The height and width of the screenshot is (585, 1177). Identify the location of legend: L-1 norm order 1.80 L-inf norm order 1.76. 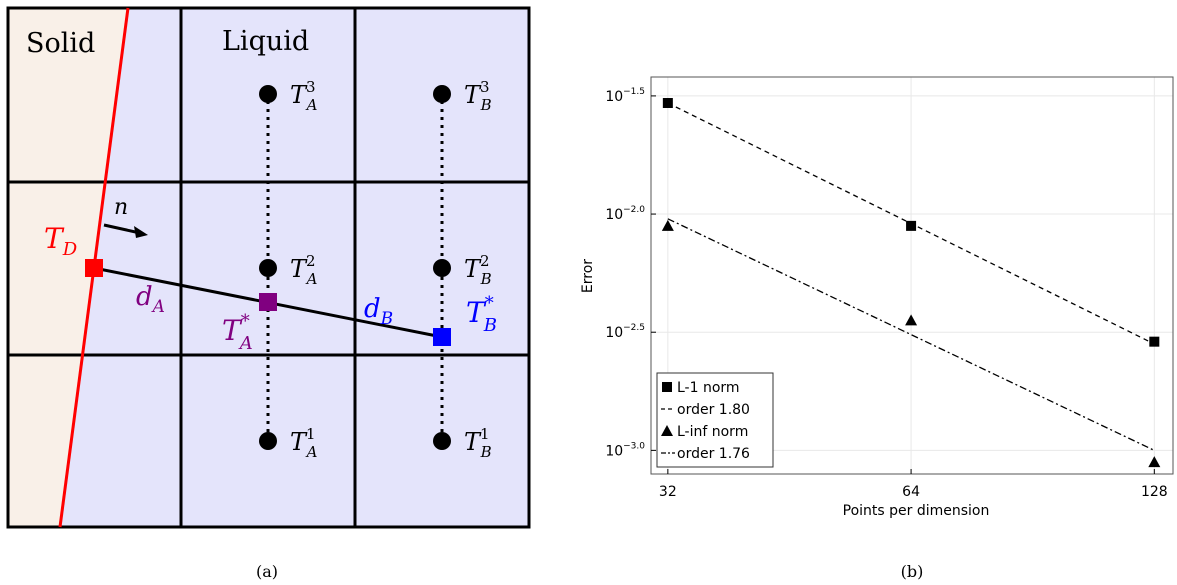
(715, 420).